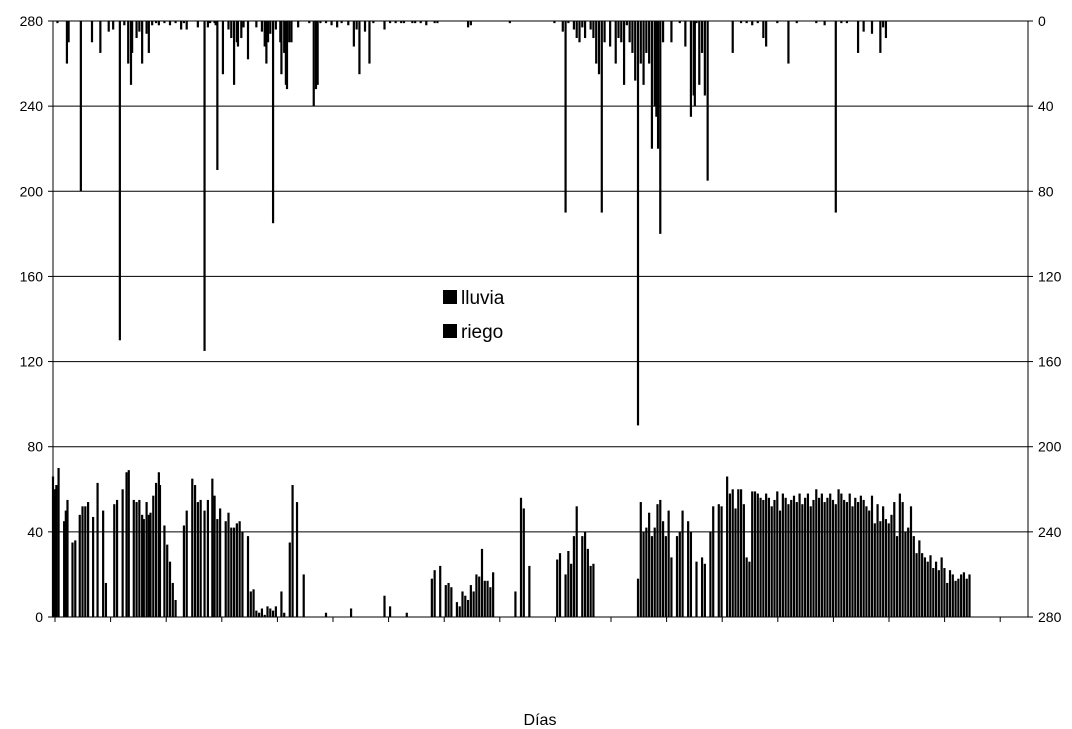  What do you see at coordinates (32, 276) in the screenshot?
I see `left-tick-label: 160` at bounding box center [32, 276].